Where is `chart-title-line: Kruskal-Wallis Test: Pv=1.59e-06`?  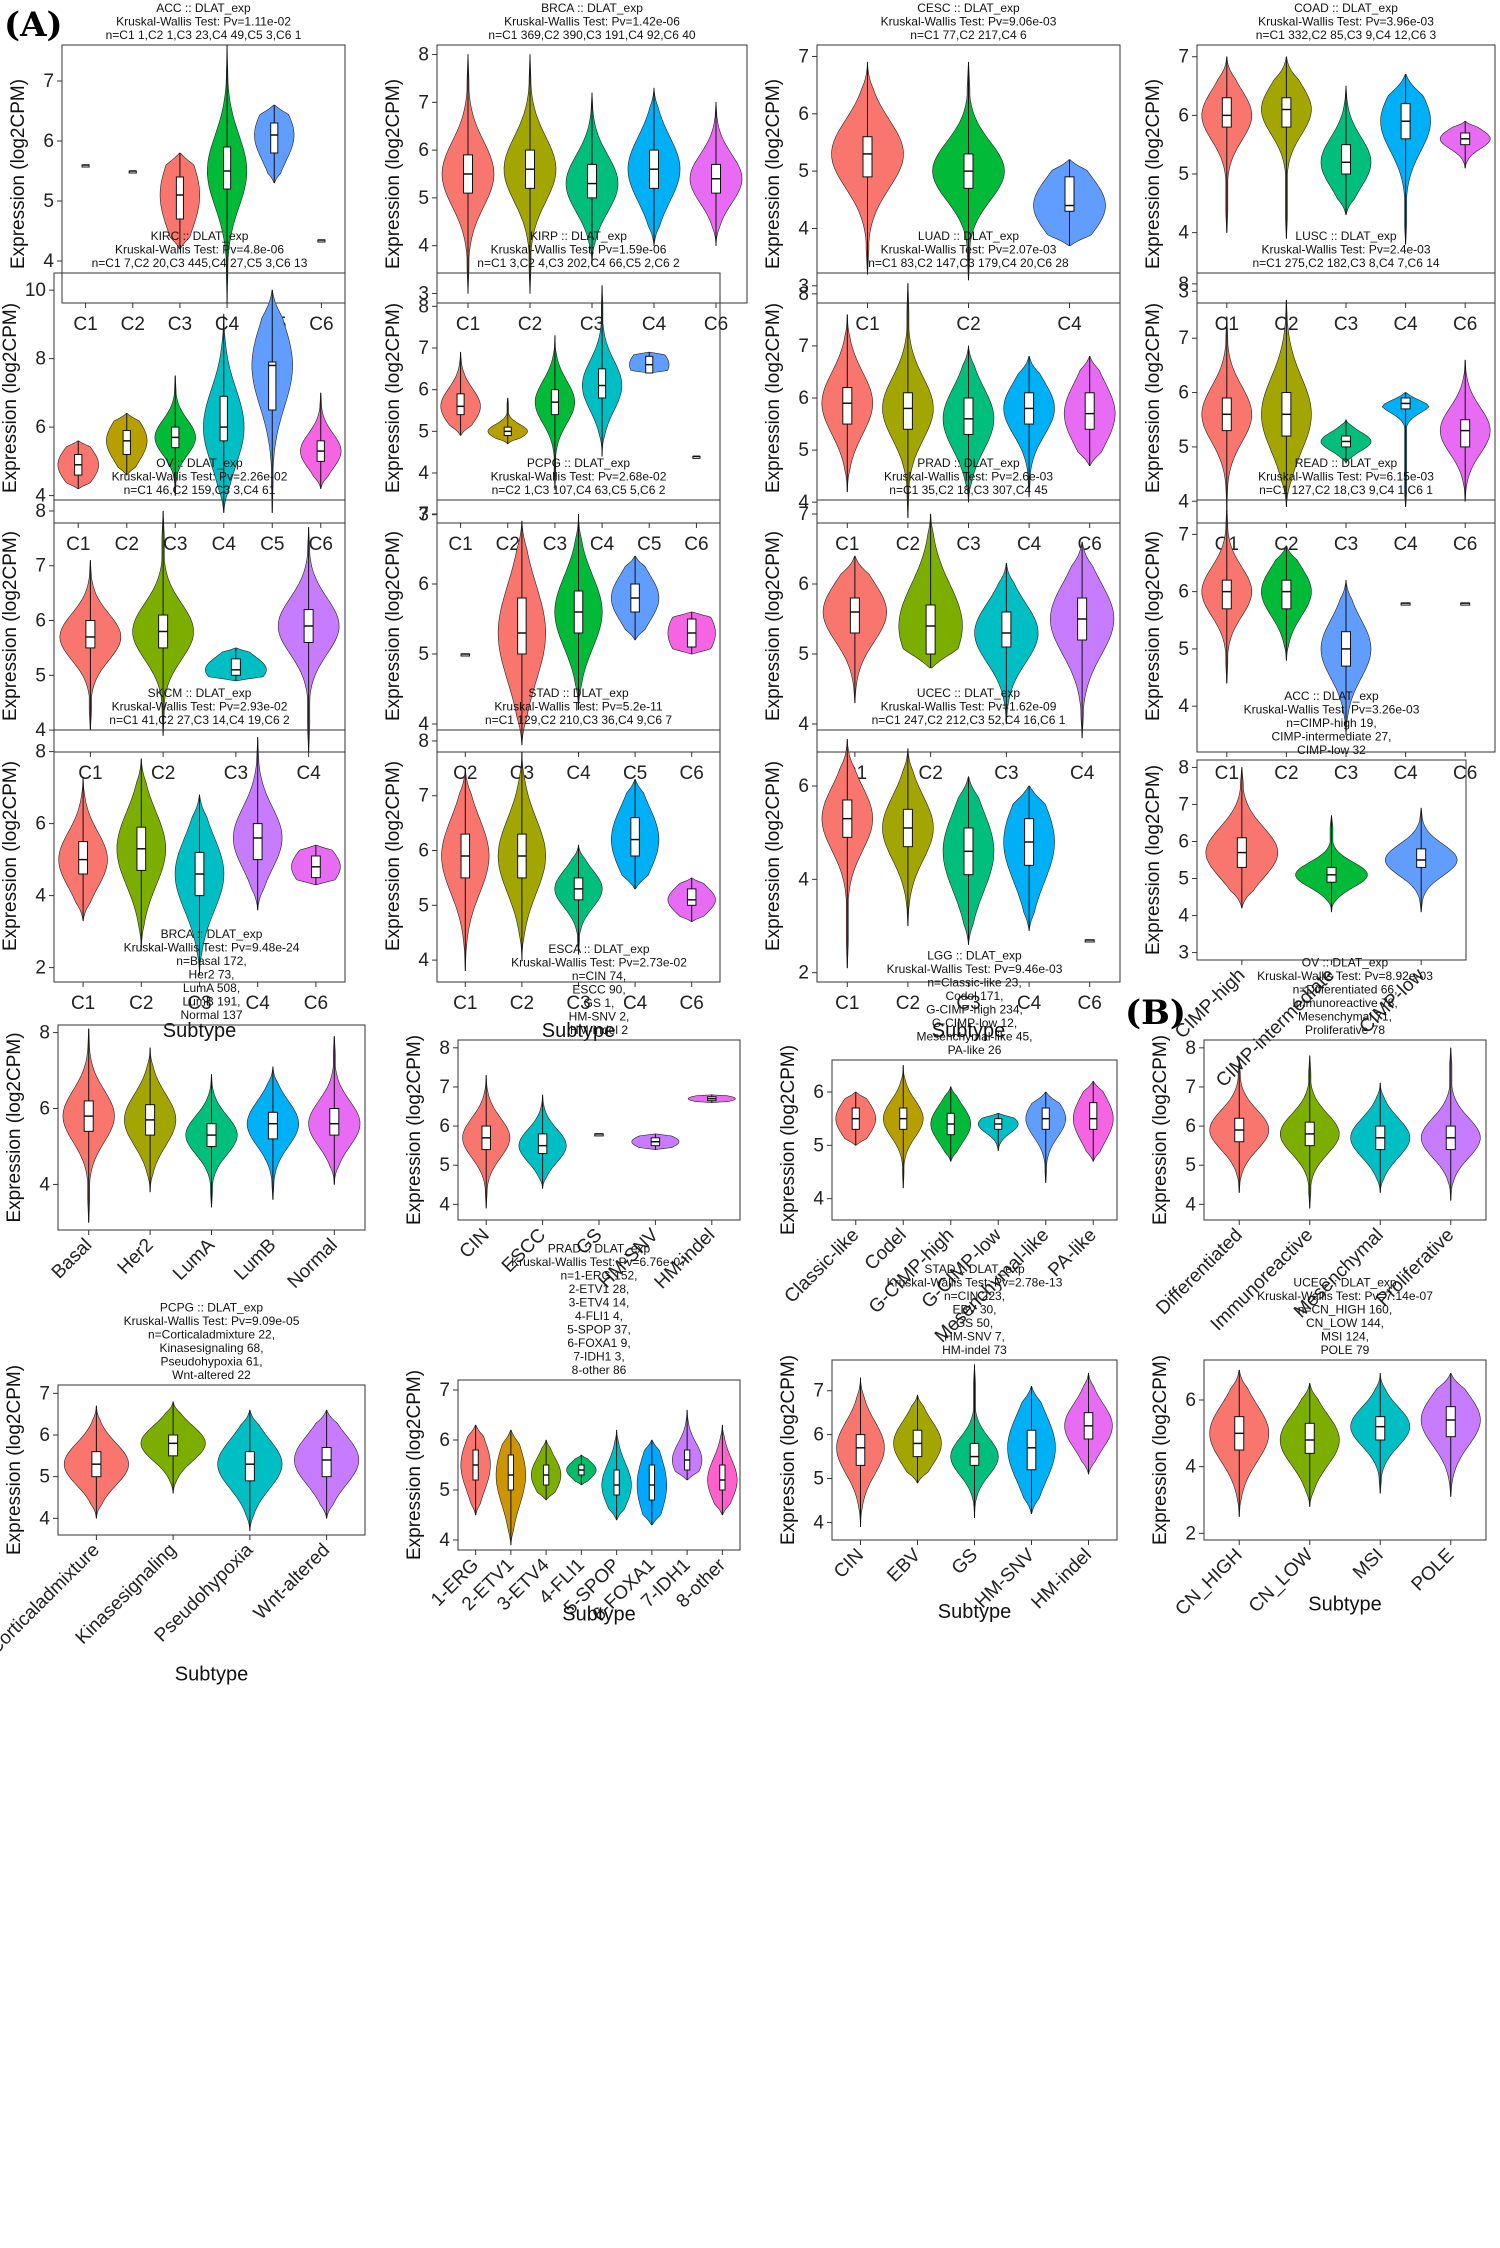
chart-title-line: Kruskal-Wallis Test: Pv=1.59e-06 is located at coordinates (579, 250).